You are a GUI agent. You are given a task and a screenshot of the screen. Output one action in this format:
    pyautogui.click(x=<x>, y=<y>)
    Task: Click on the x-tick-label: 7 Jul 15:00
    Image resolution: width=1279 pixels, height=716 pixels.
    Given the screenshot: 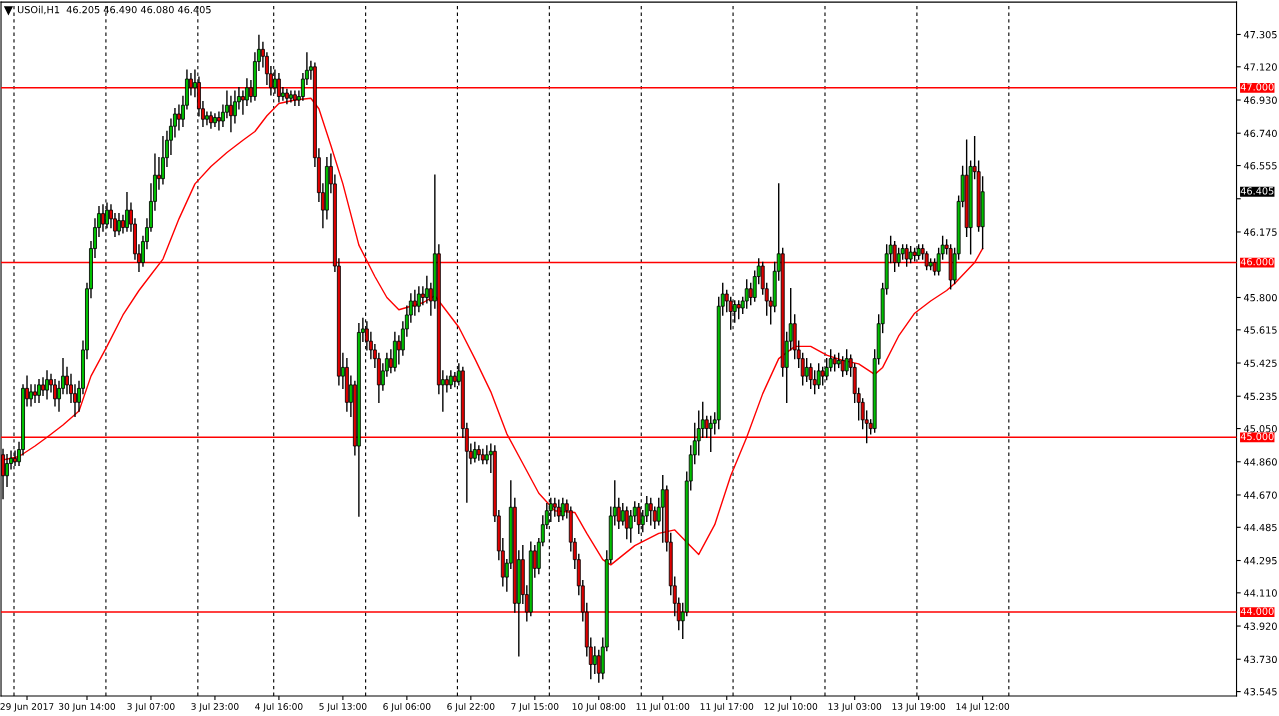 What is the action you would take?
    pyautogui.click(x=535, y=707)
    